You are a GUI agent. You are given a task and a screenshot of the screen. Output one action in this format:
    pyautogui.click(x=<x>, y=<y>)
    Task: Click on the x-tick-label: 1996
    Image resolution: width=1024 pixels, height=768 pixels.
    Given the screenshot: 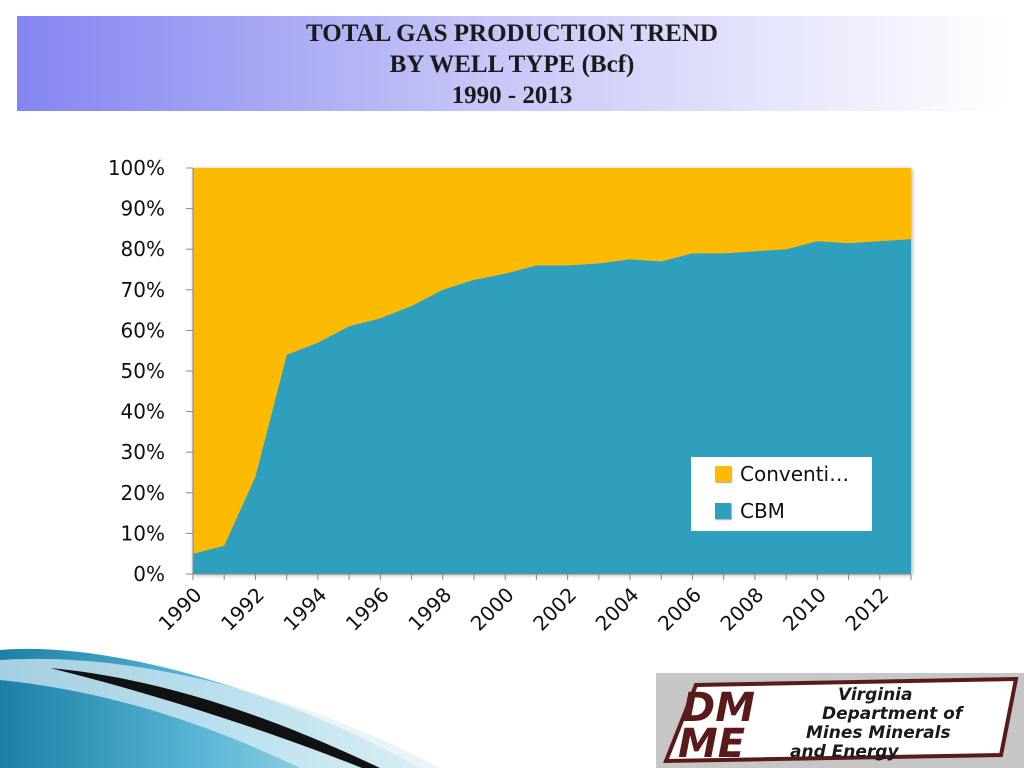 What is the action you would take?
    pyautogui.click(x=367, y=609)
    